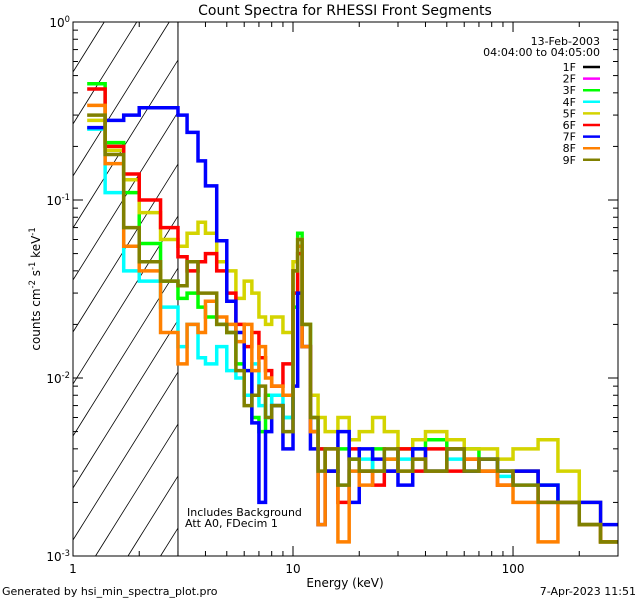  I want to click on legend-date: 13-Feb-2003, so click(565, 41).